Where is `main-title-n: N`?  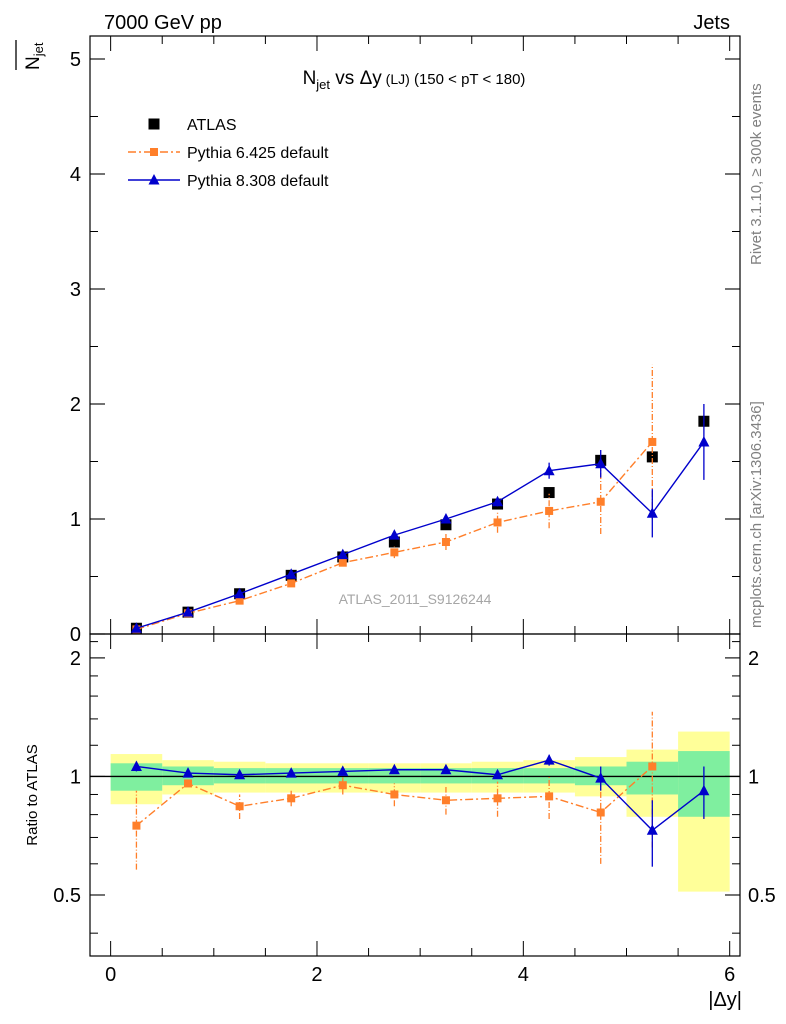
main-title-n: N is located at coordinates (310, 78).